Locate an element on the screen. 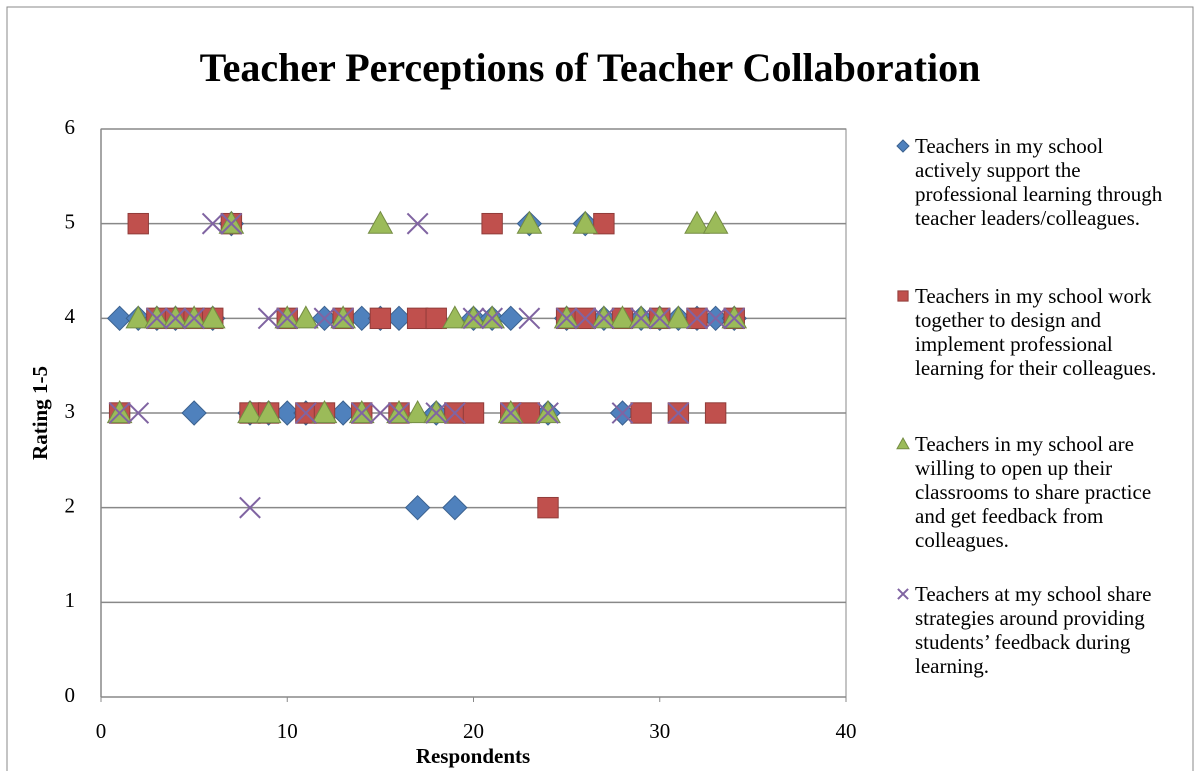  y-tick-label: 4 is located at coordinates (70, 316).